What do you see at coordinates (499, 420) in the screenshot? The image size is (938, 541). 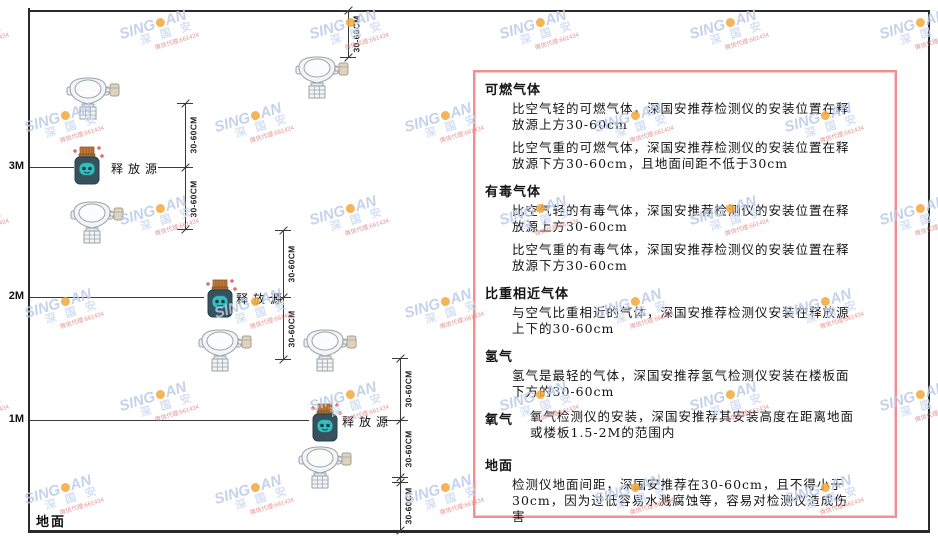 I see `section-heading: 氧气` at bounding box center [499, 420].